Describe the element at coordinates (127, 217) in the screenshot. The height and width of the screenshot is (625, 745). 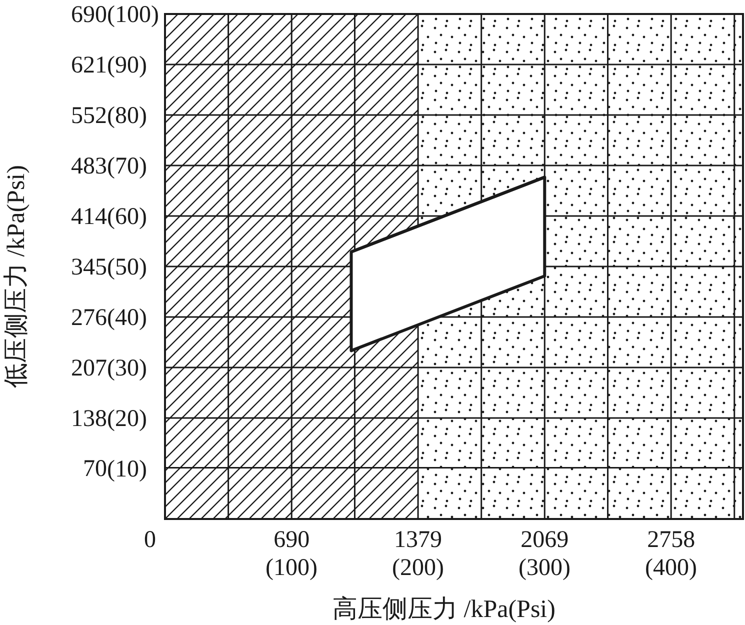
I see `y2-tick-label: (60)` at that location.